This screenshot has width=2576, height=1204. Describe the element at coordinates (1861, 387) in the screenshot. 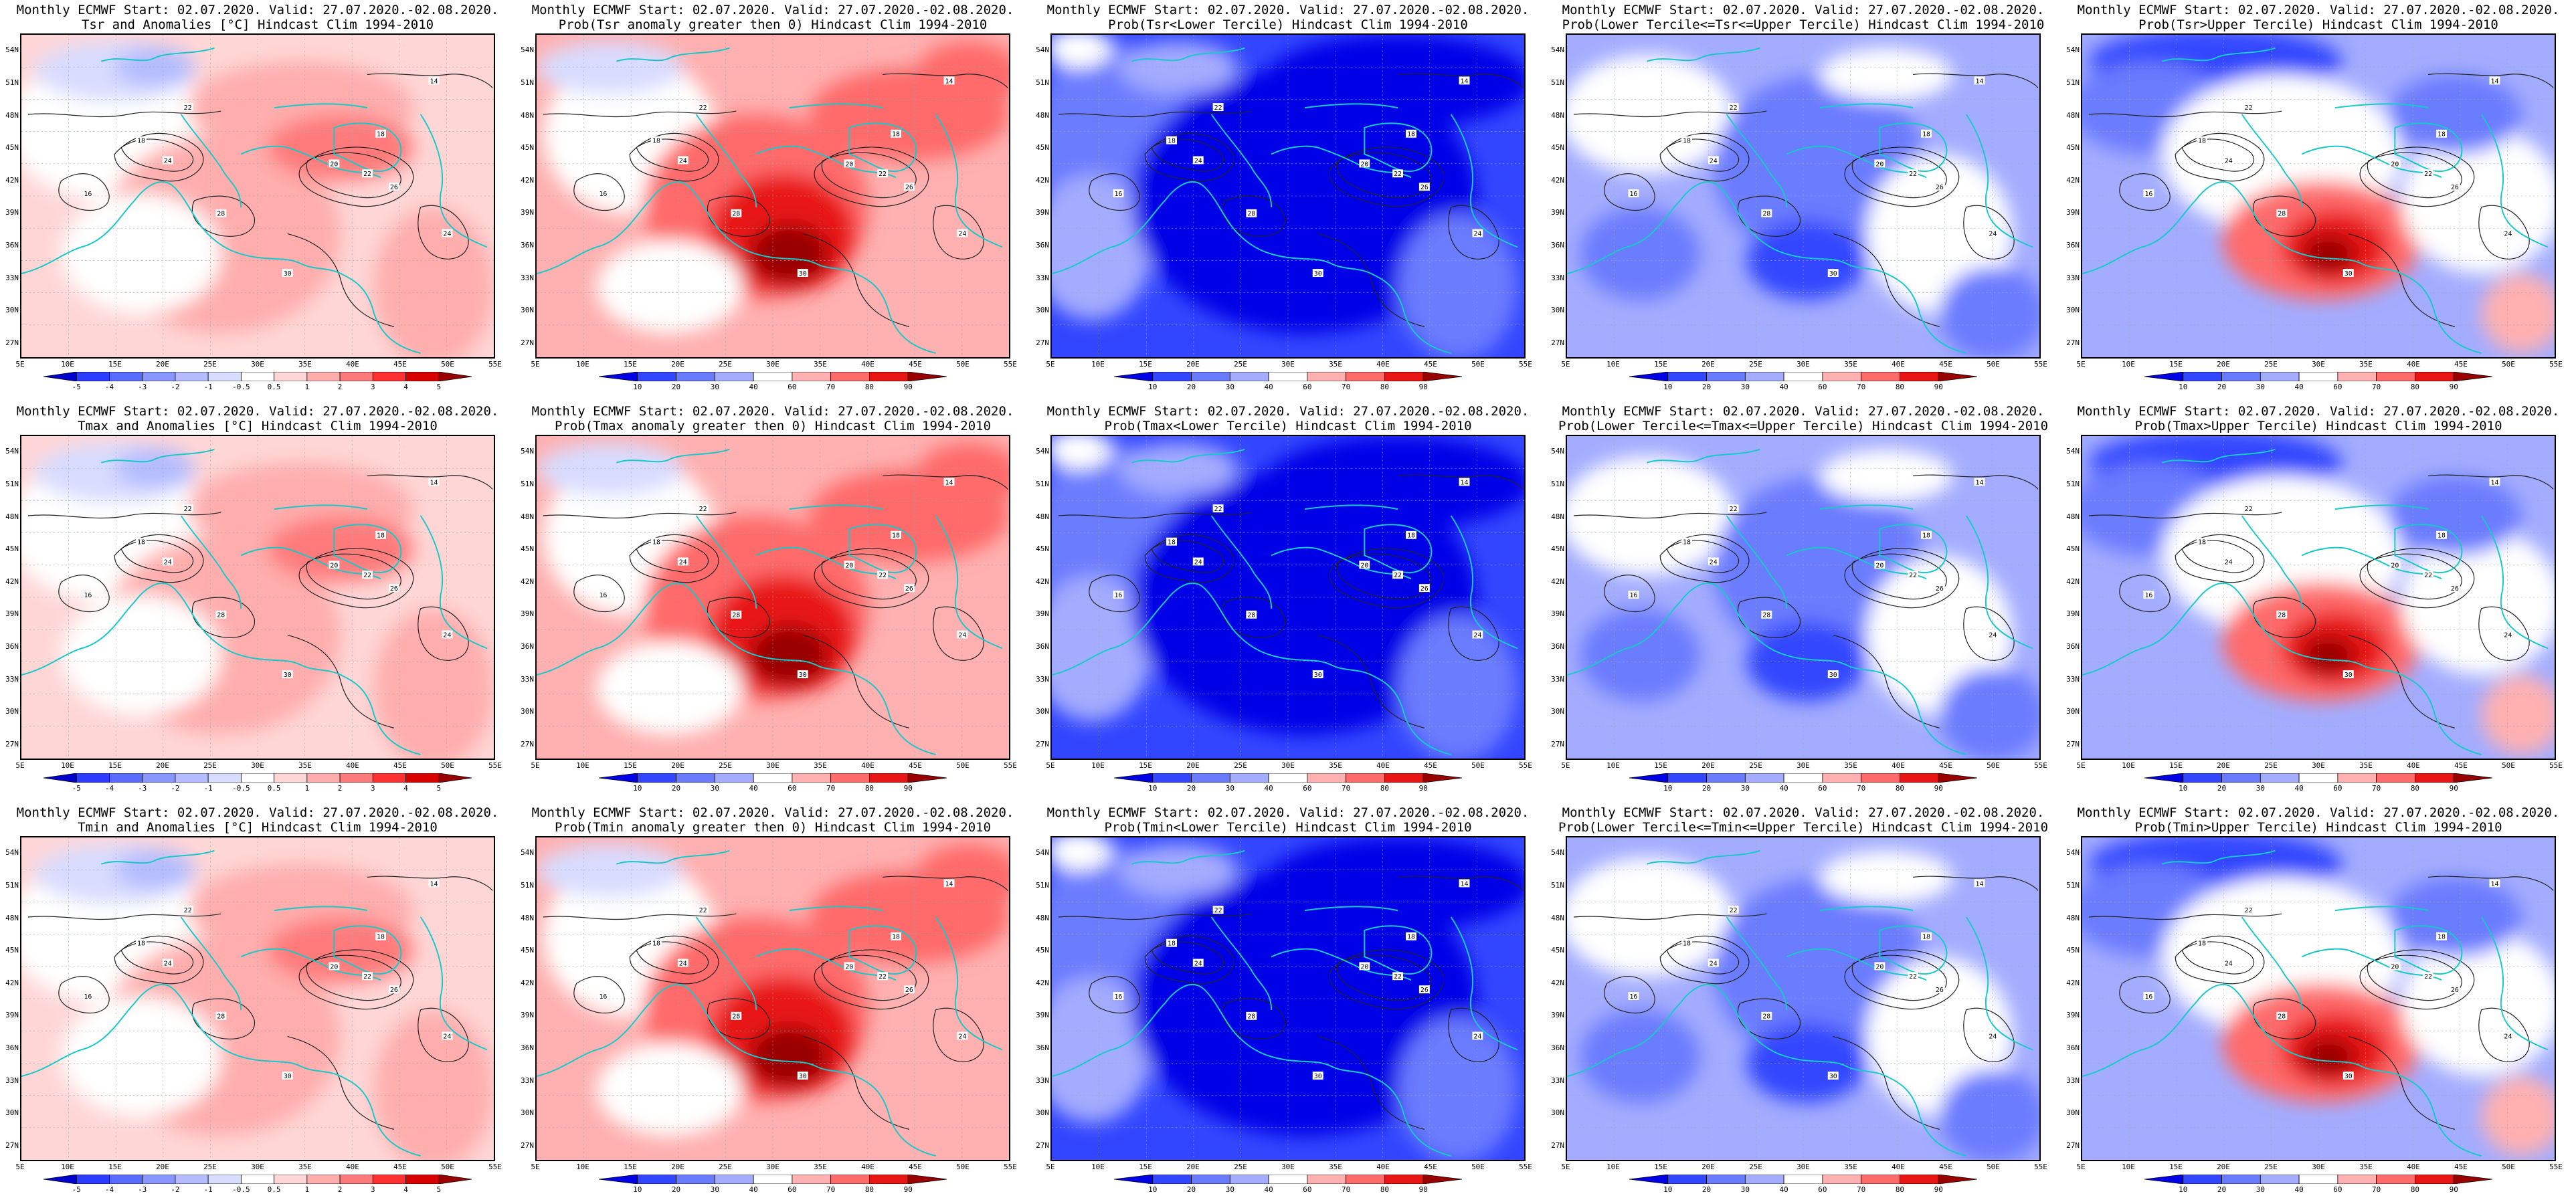

I see `color-bar-label: 70` at that location.